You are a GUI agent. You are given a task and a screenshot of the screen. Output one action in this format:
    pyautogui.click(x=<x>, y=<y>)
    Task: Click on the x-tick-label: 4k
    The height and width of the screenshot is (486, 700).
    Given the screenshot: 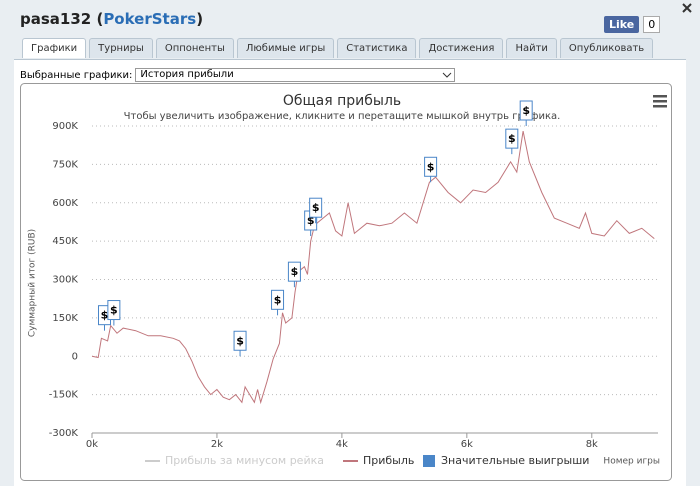 What is the action you would take?
    pyautogui.click(x=342, y=444)
    